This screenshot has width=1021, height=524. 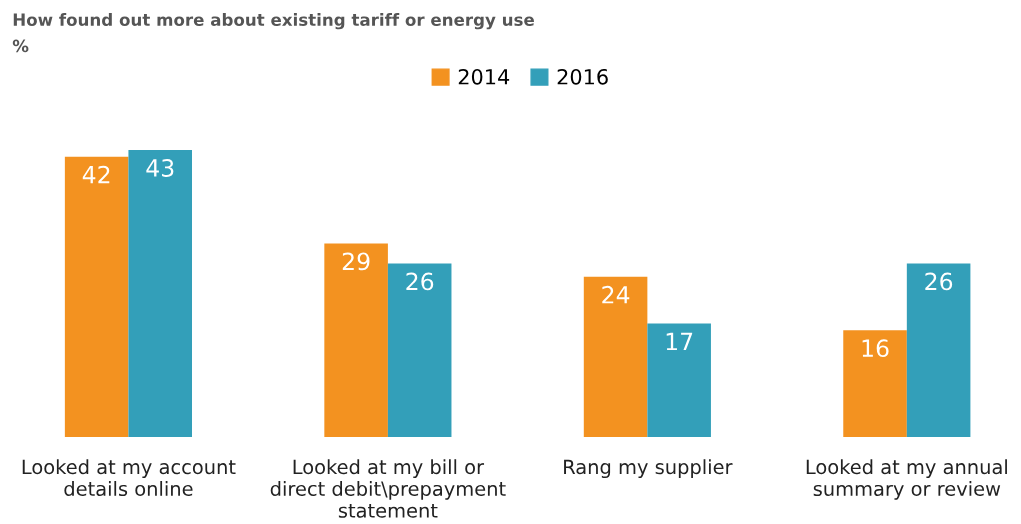 I want to click on data-label: 24, so click(x=616, y=294).